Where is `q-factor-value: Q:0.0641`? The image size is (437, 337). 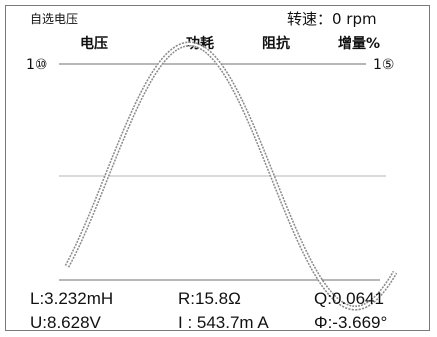 q-factor-value: Q:0.0641 is located at coordinates (349, 298).